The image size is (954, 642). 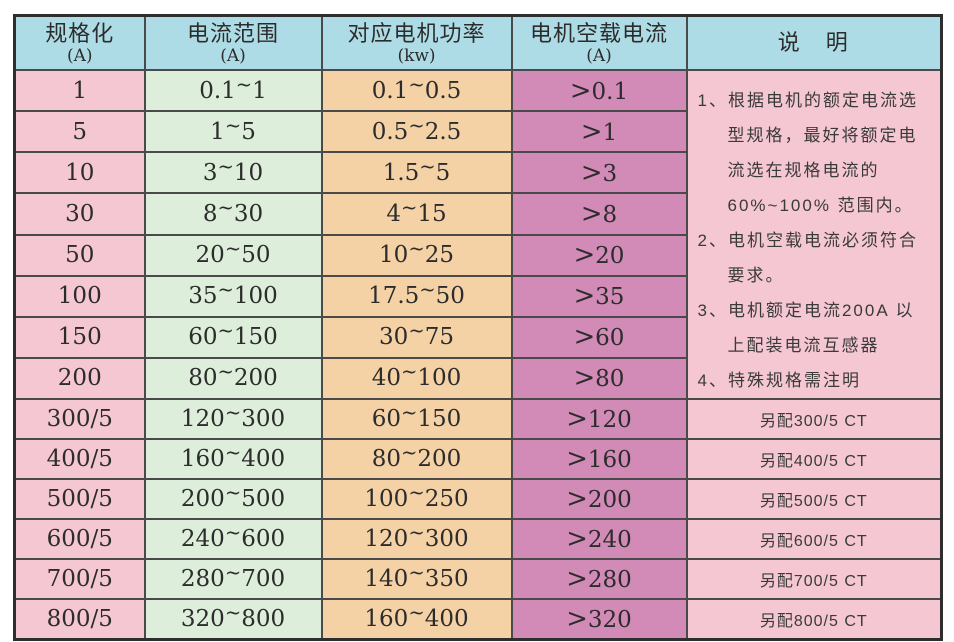 What do you see at coordinates (814, 579) in the screenshot?
I see `ct-note-cell: 另配700/5 CT` at bounding box center [814, 579].